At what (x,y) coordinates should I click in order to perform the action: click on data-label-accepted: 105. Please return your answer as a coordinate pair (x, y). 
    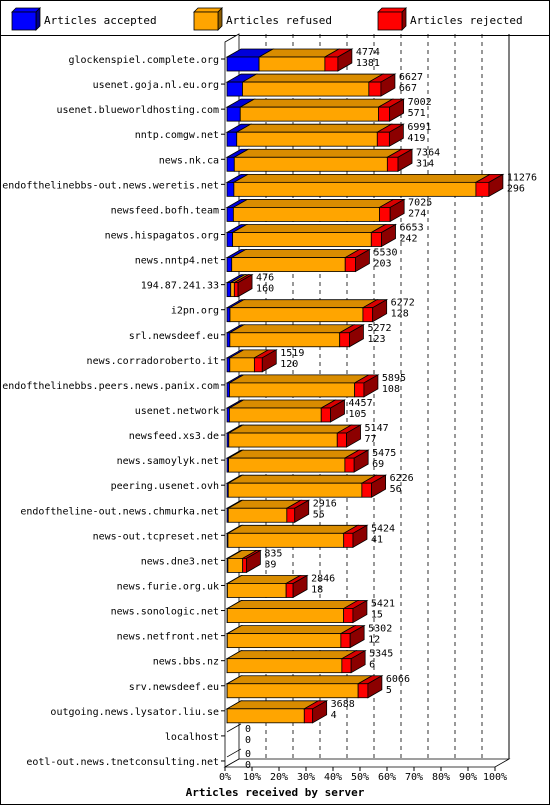
    Looking at the image, I should click on (358, 414).